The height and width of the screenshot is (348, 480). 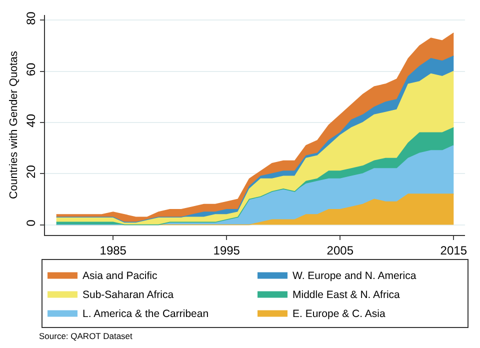 I want to click on legend-label: W. Europe and N. America, so click(x=354, y=276).